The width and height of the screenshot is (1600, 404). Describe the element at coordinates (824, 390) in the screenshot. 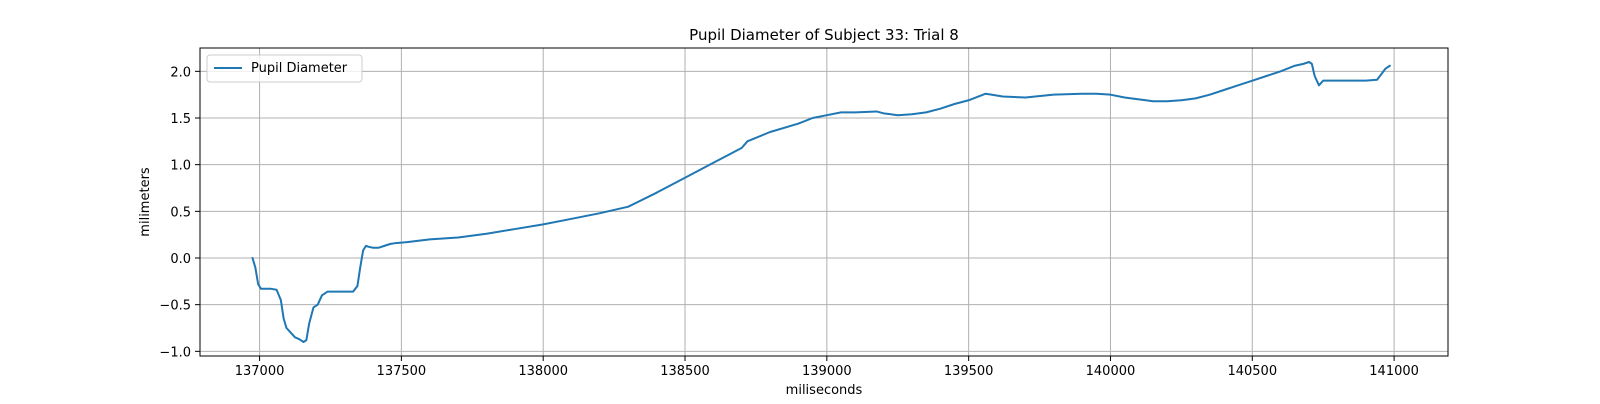

I see `x-axis-label: miliseconds` at that location.